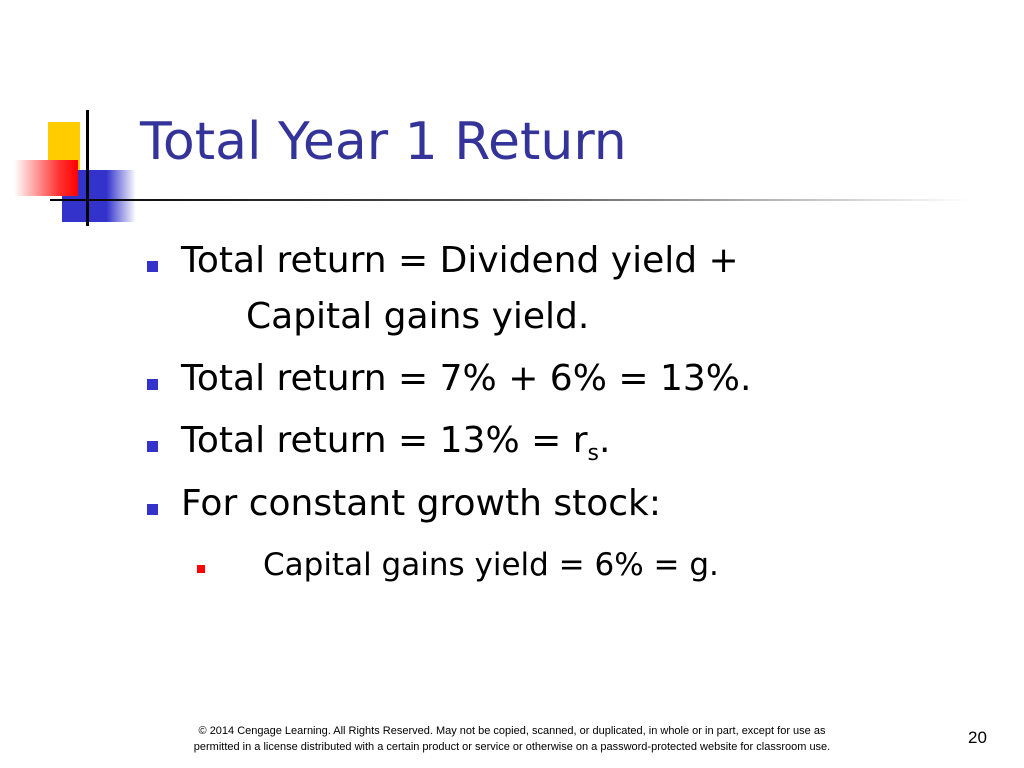 The height and width of the screenshot is (768, 1024). I want to click on sub-bullet-marker, so click(201, 569).